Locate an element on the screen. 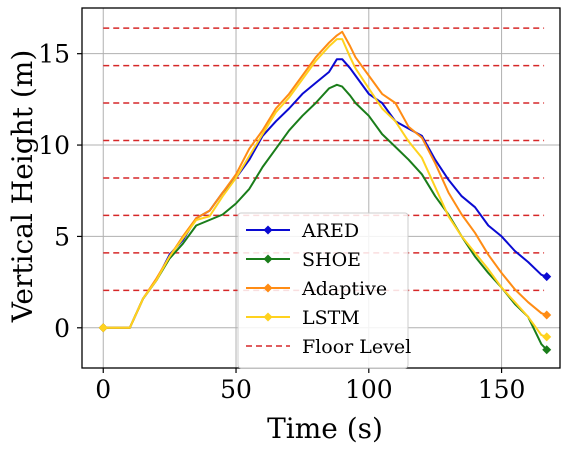 Image resolution: width=576 pixels, height=452 pixels. y-tick-label: 5 is located at coordinates (62, 236).